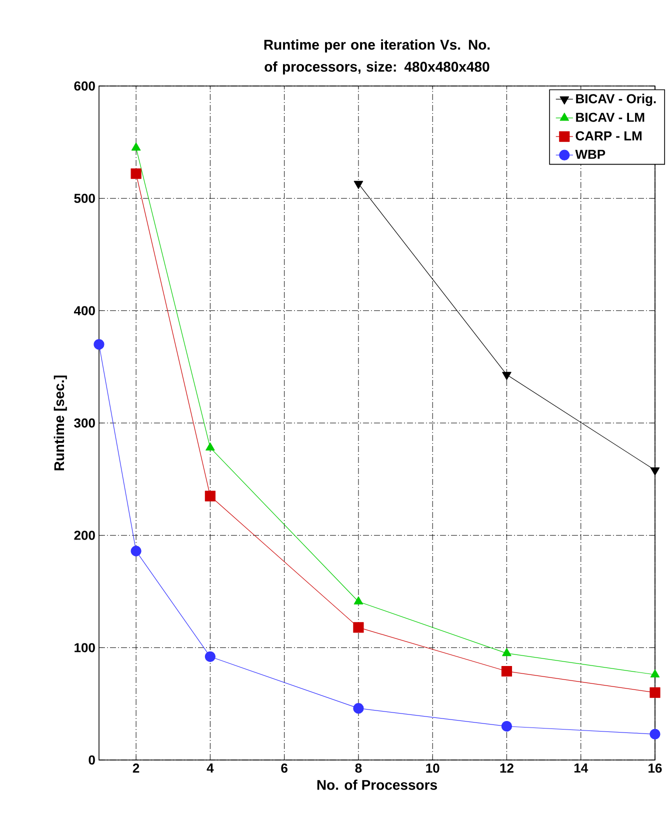 The width and height of the screenshot is (670, 828). Describe the element at coordinates (91, 760) in the screenshot. I see `y-tick-label: 0` at that location.